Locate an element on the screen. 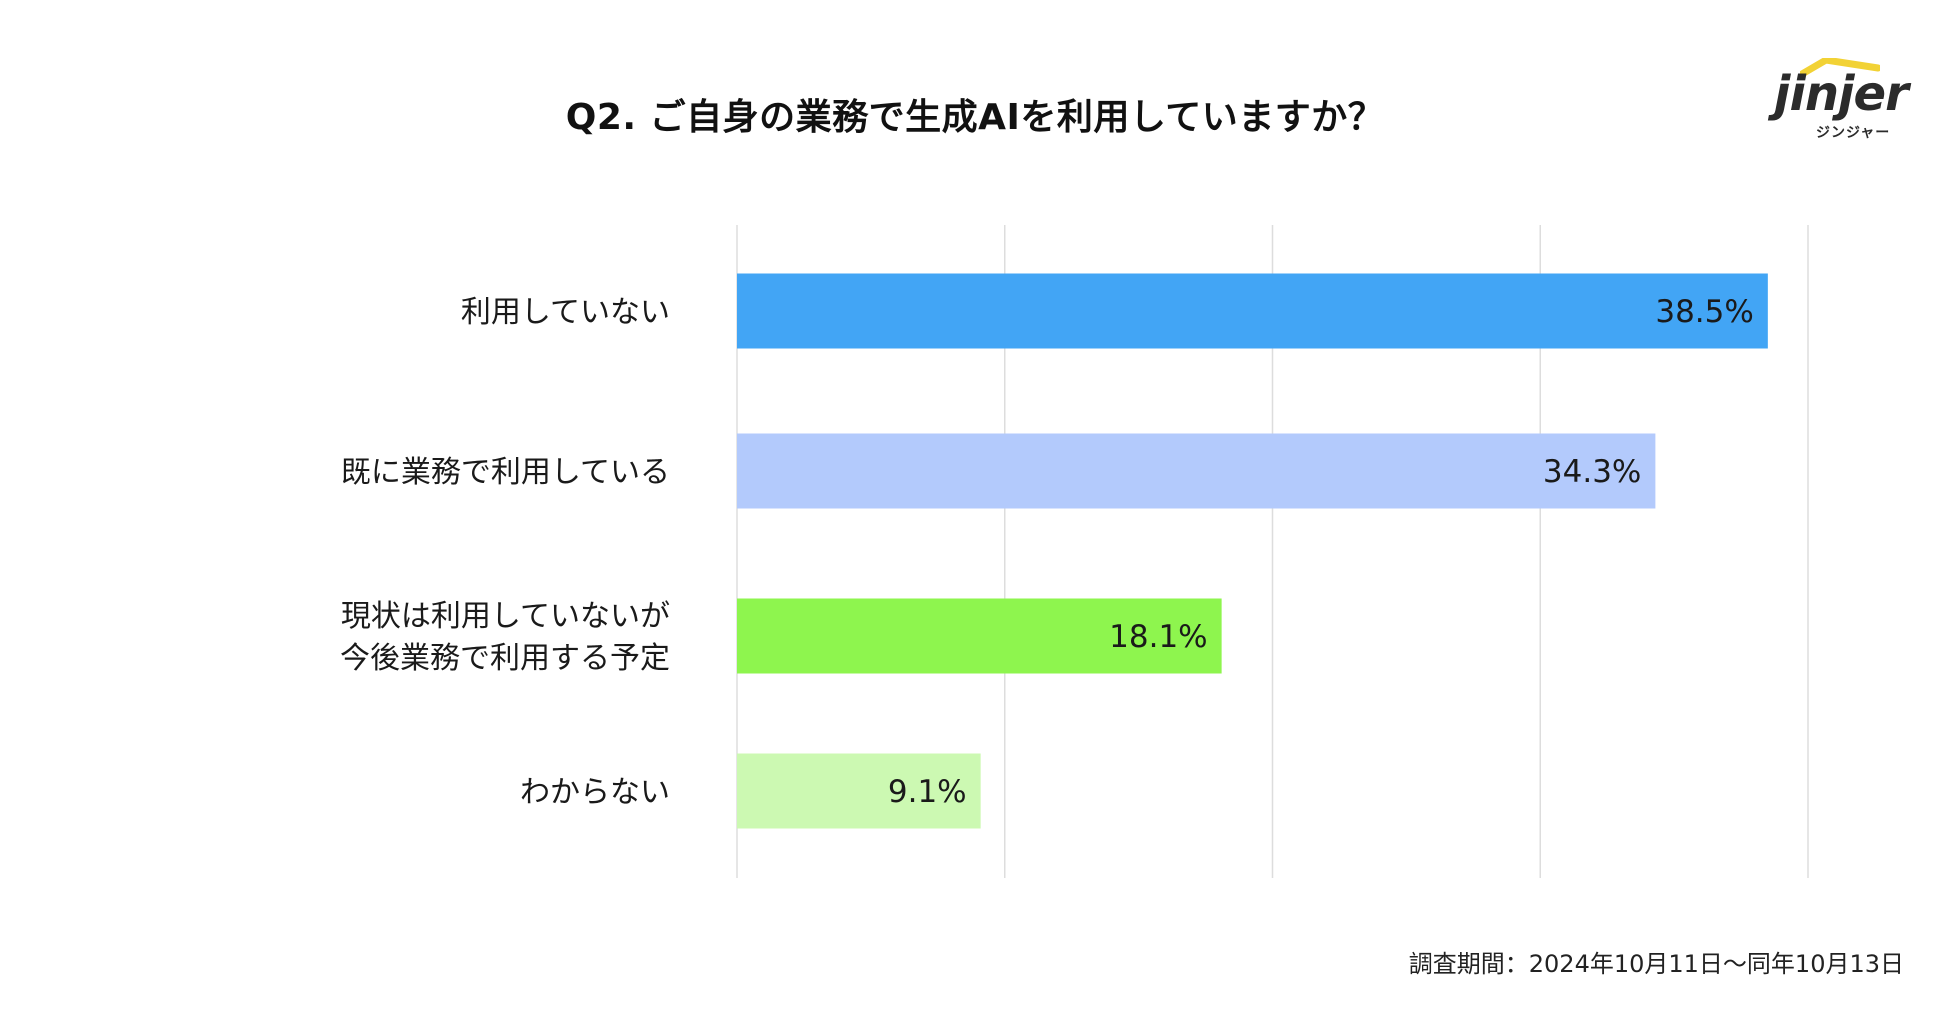  bar-value-label-1: 34.3% is located at coordinates (1592, 472).